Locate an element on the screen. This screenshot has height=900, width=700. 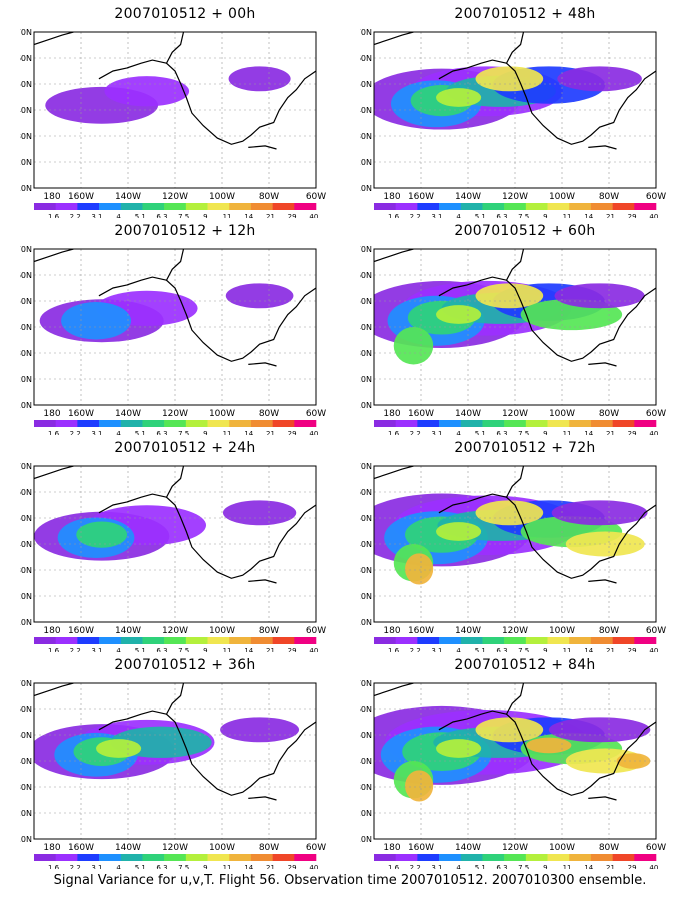
colorbar-label: 5.1 is located at coordinates (140, 215).